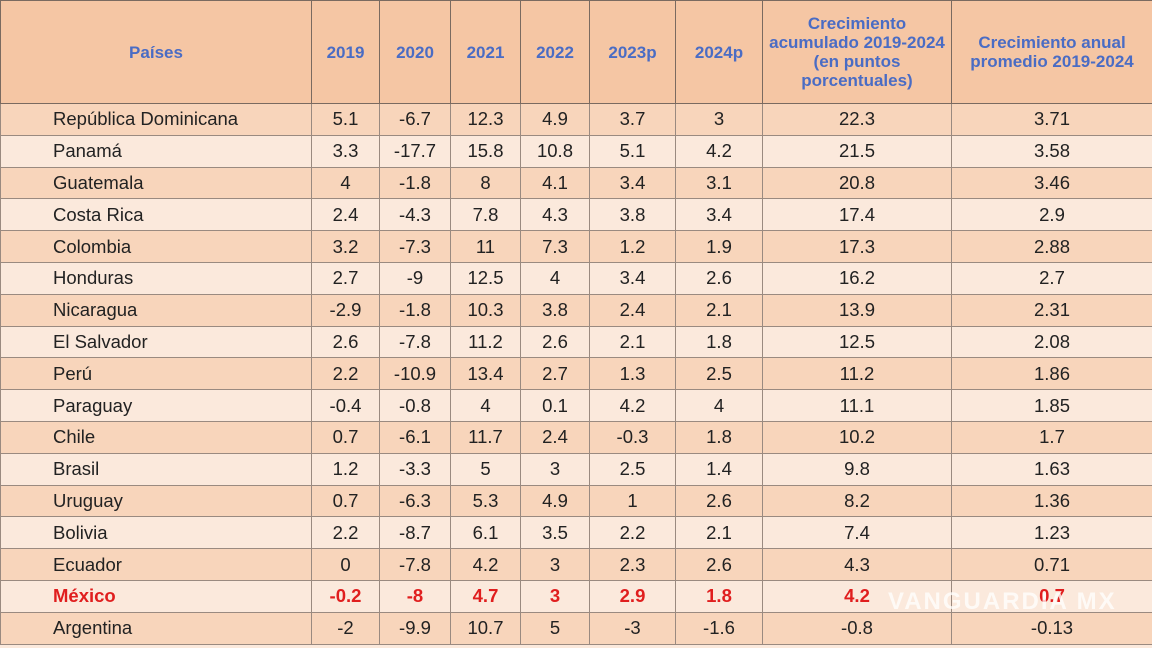 This screenshot has width=1152, height=648. Describe the element at coordinates (576, 246) in the screenshot. I see `table-row: Colombia 3.2 -7.3 11 7.3 1.2 1.9 17.3 2.88` at that location.